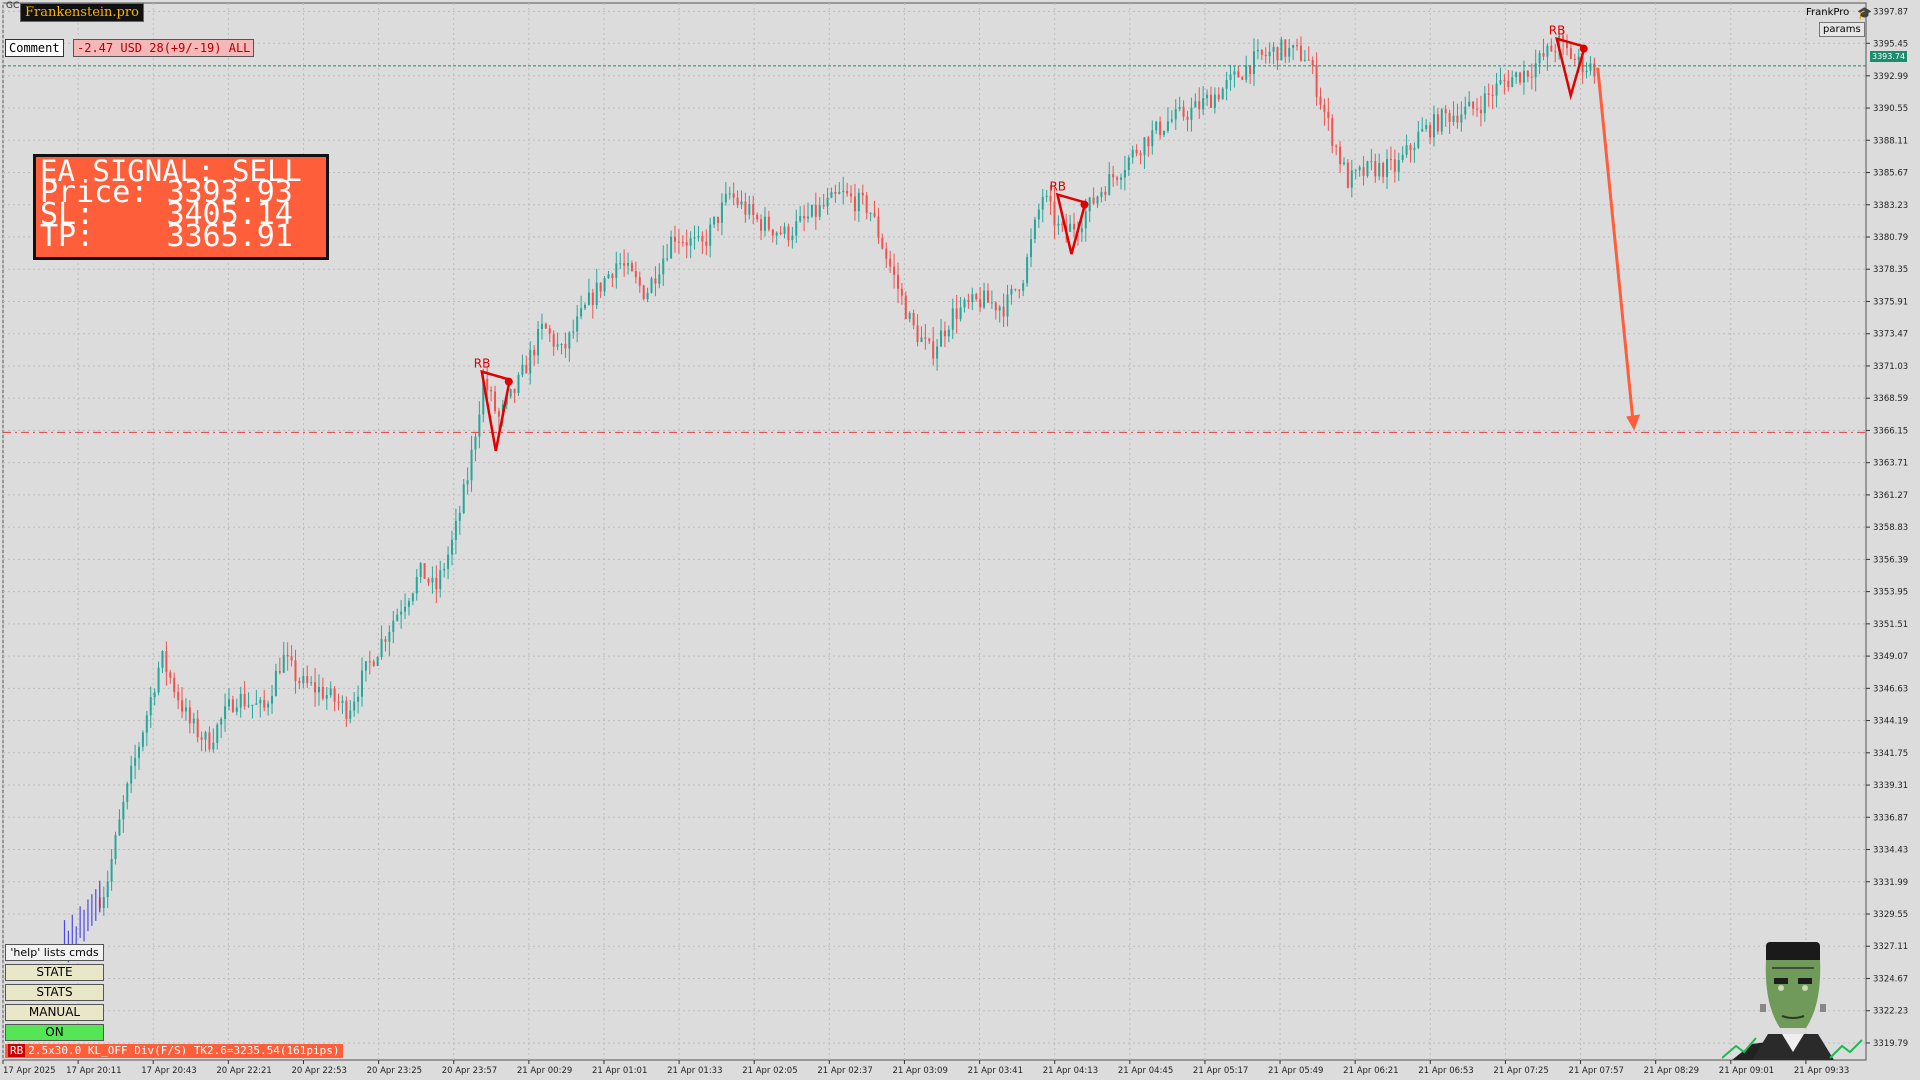 The height and width of the screenshot is (1080, 1920). I want to click on signal-price-value: 3393.93, so click(229, 192).